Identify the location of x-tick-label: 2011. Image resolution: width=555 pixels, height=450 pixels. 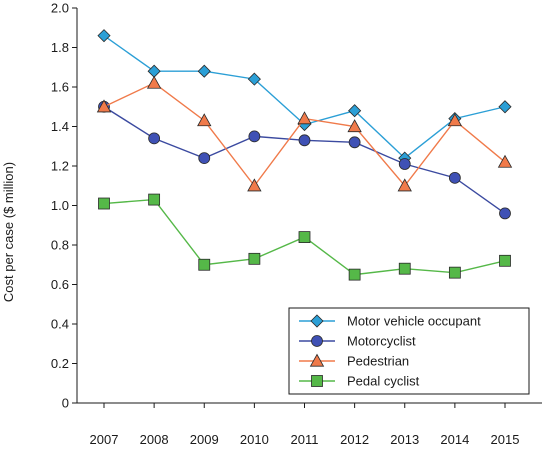
(305, 439).